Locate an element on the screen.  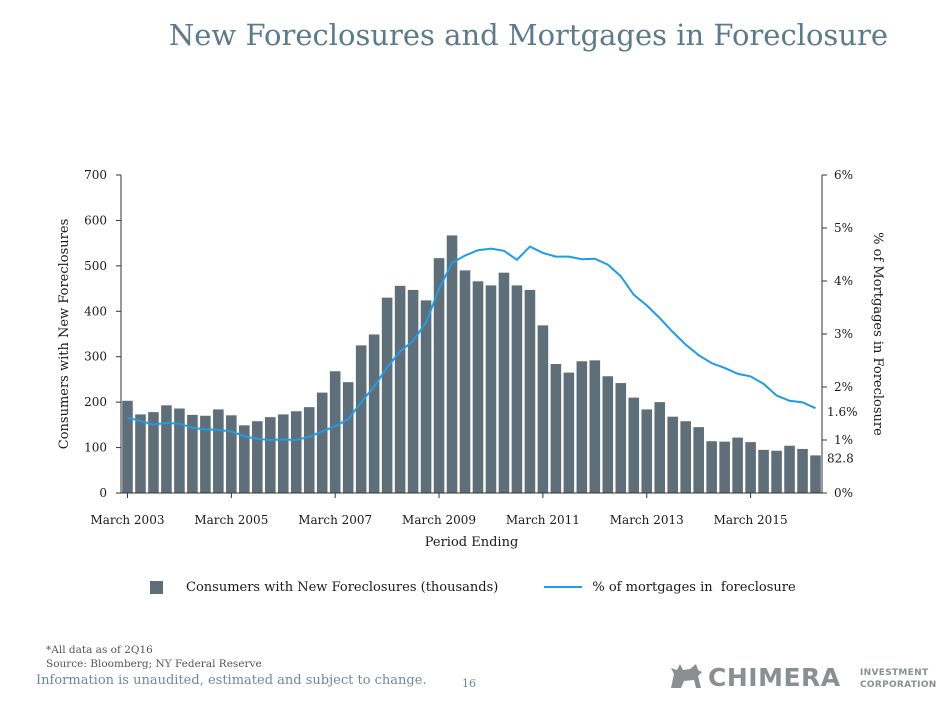
bar-2Q08 is located at coordinates (400, 389).